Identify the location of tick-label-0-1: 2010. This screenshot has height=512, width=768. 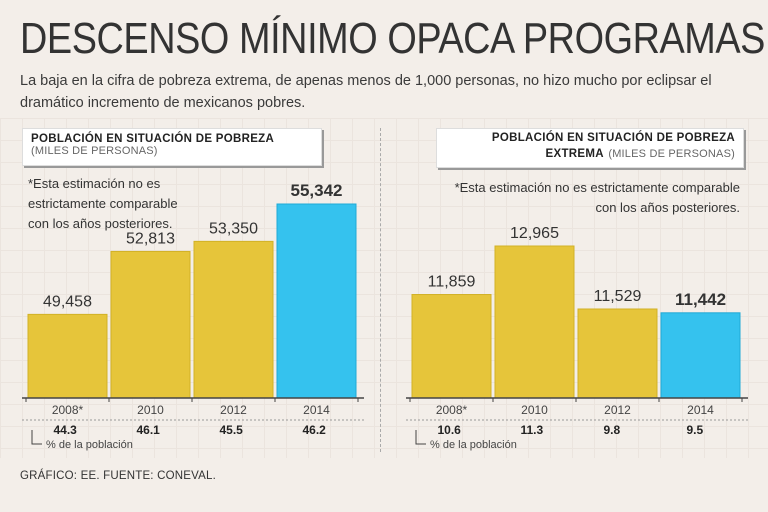
(150, 410).